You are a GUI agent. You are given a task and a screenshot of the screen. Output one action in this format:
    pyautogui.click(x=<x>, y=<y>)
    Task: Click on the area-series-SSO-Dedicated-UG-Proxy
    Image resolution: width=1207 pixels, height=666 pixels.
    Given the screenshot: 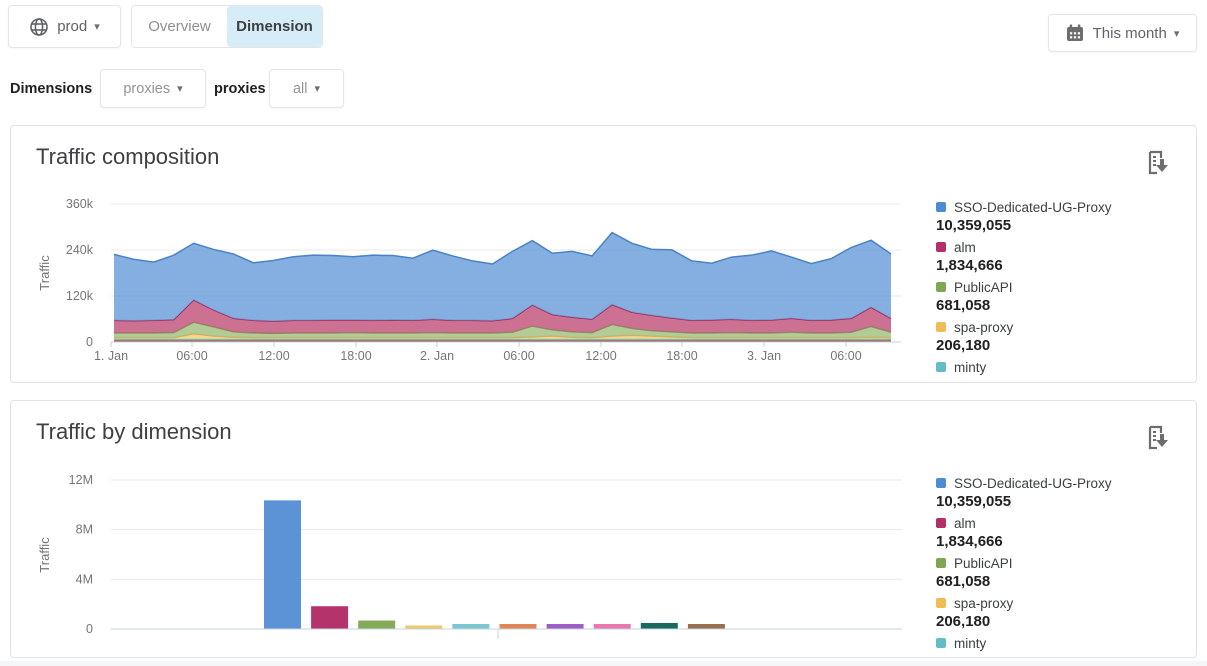 What is the action you would take?
    pyautogui.click(x=502, y=277)
    